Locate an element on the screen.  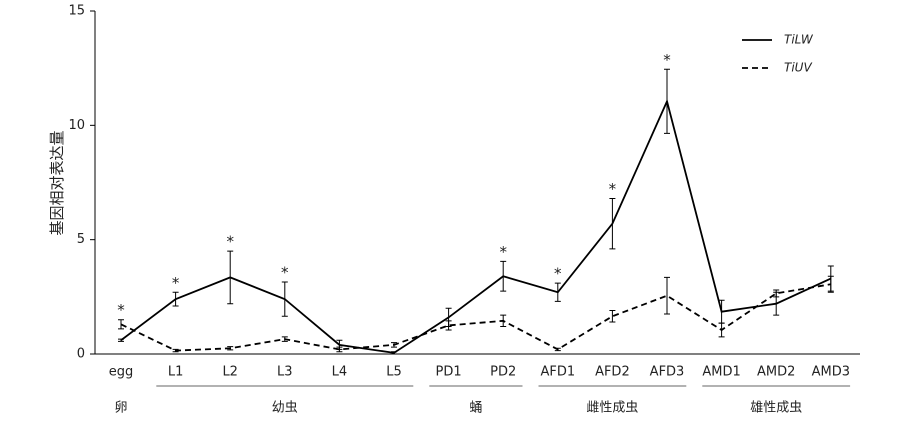
x-tick-label: PD1 is located at coordinates (449, 372).